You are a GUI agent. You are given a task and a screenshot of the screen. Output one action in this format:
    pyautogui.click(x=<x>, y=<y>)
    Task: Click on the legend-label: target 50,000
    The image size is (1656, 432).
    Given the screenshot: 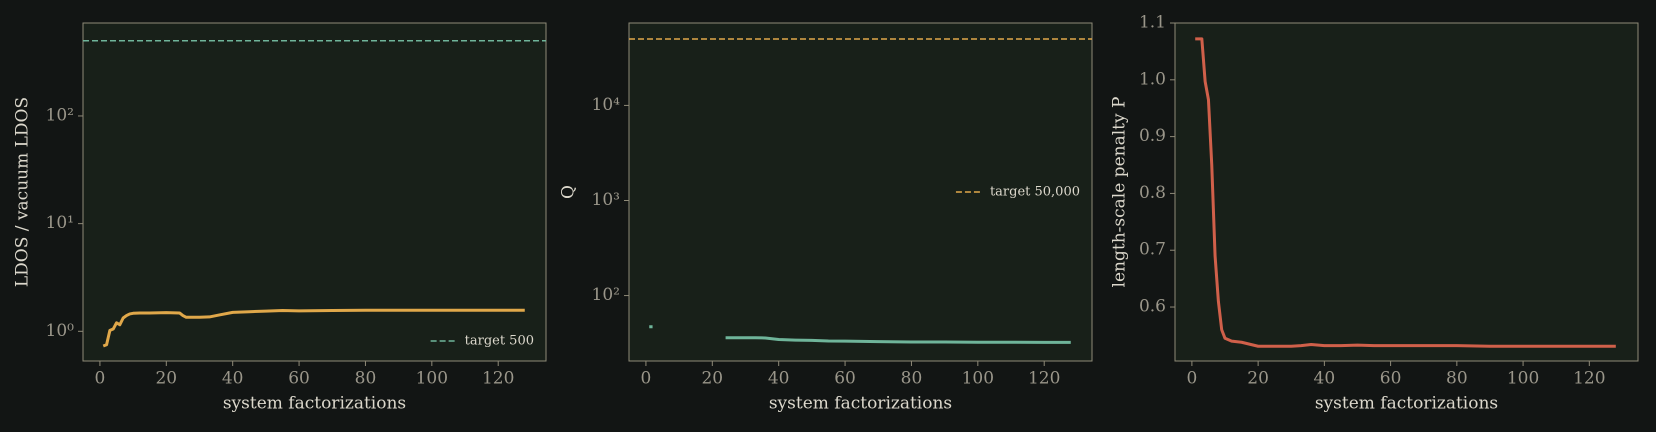 What is the action you would take?
    pyautogui.click(x=1035, y=192)
    